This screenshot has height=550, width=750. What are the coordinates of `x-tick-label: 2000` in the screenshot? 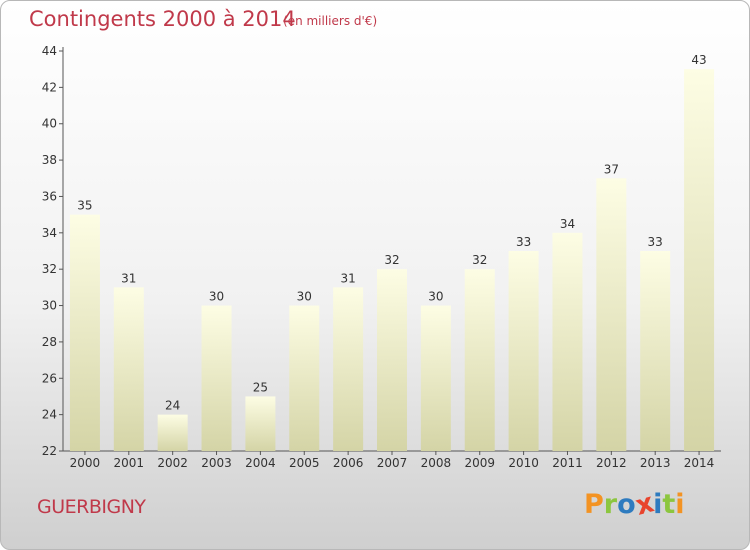 It's located at (85, 463).